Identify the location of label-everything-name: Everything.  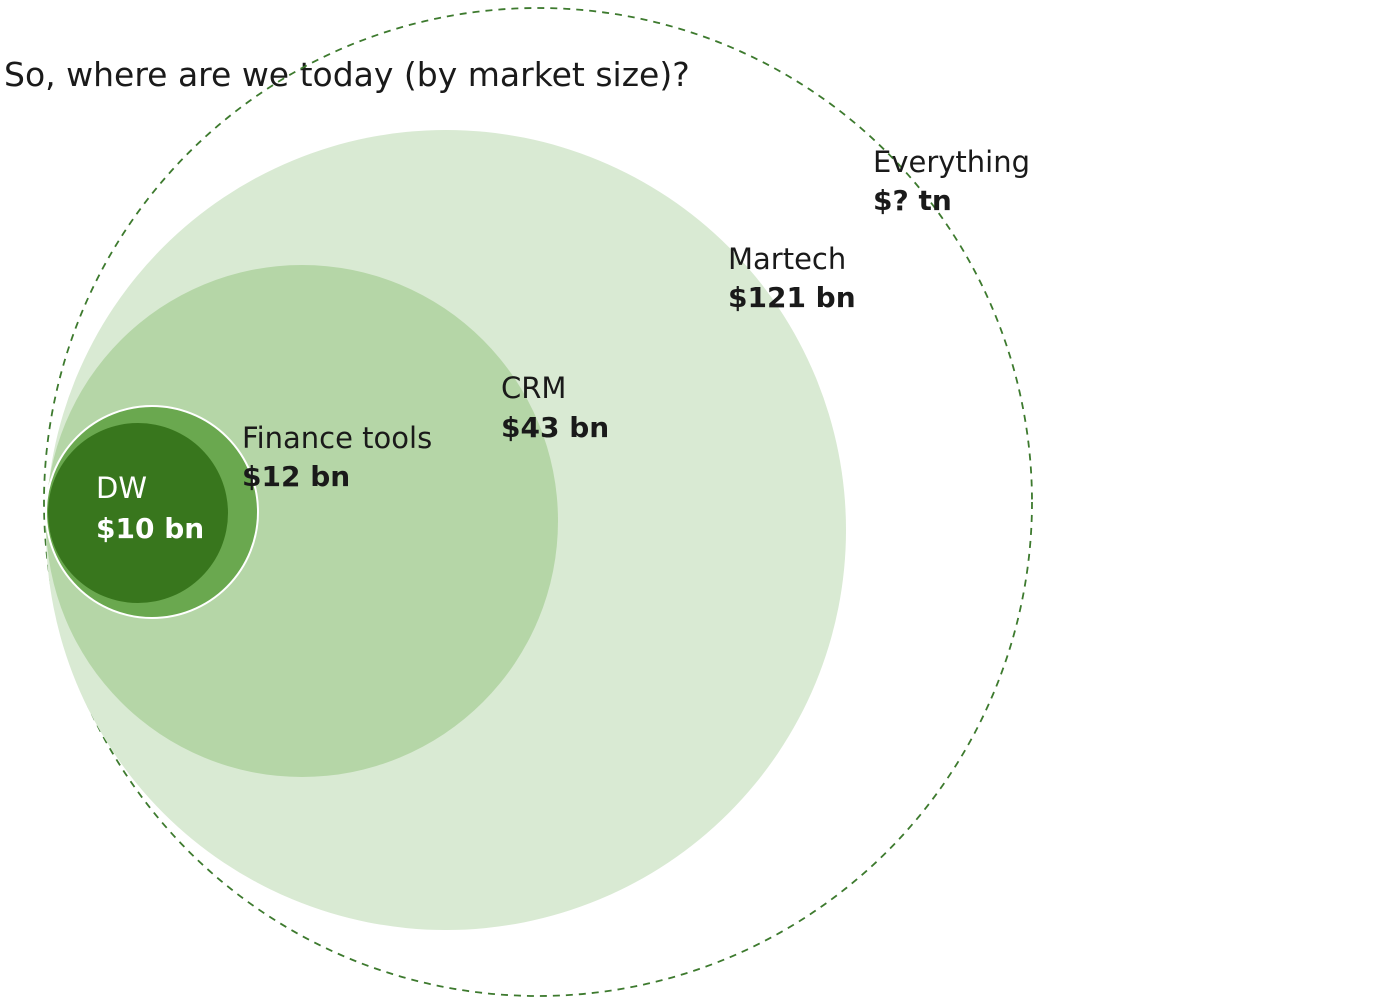
(951, 162).